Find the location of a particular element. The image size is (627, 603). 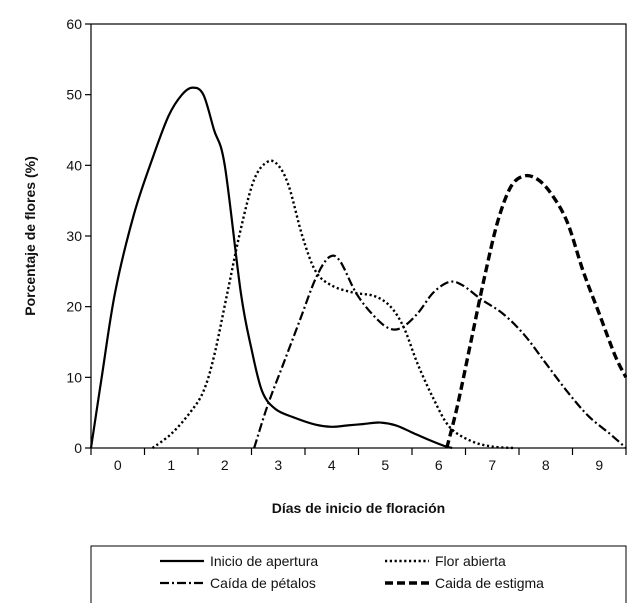

x-tick-label: 8 is located at coordinates (546, 465).